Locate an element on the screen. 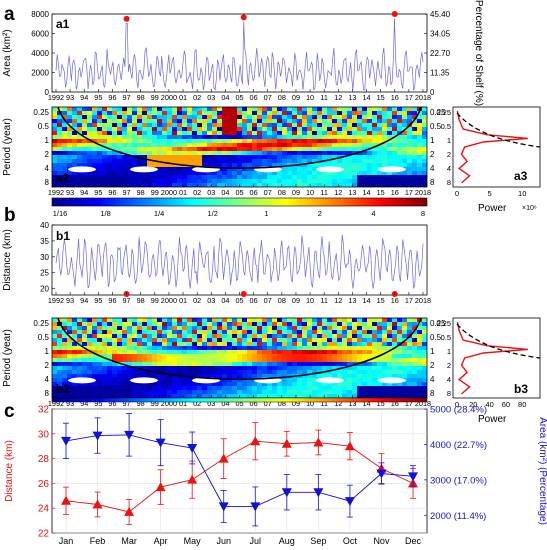 The height and width of the screenshot is (550, 547). colorbar-tick-label: 8 is located at coordinates (423, 213).